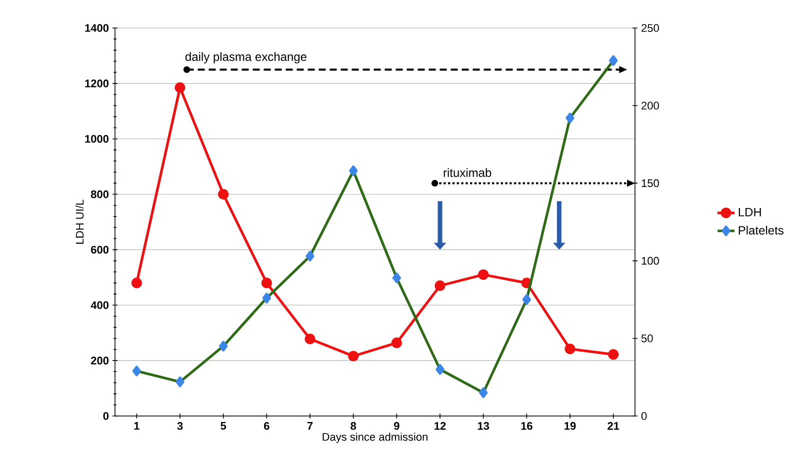  Describe the element at coordinates (97, 84) in the screenshot. I see `y-tick-label: 1200` at that location.